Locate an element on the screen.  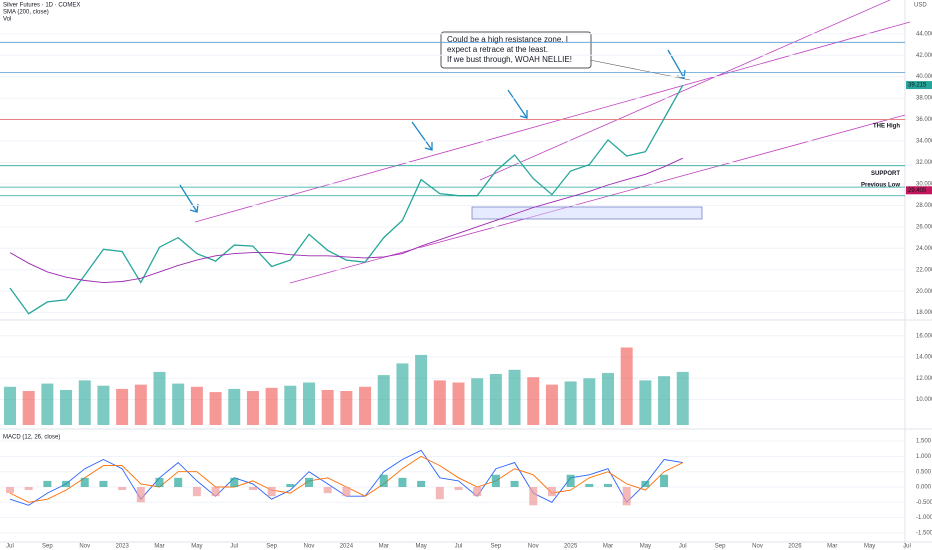
y-tick-label: 32.000 is located at coordinates (924, 163).